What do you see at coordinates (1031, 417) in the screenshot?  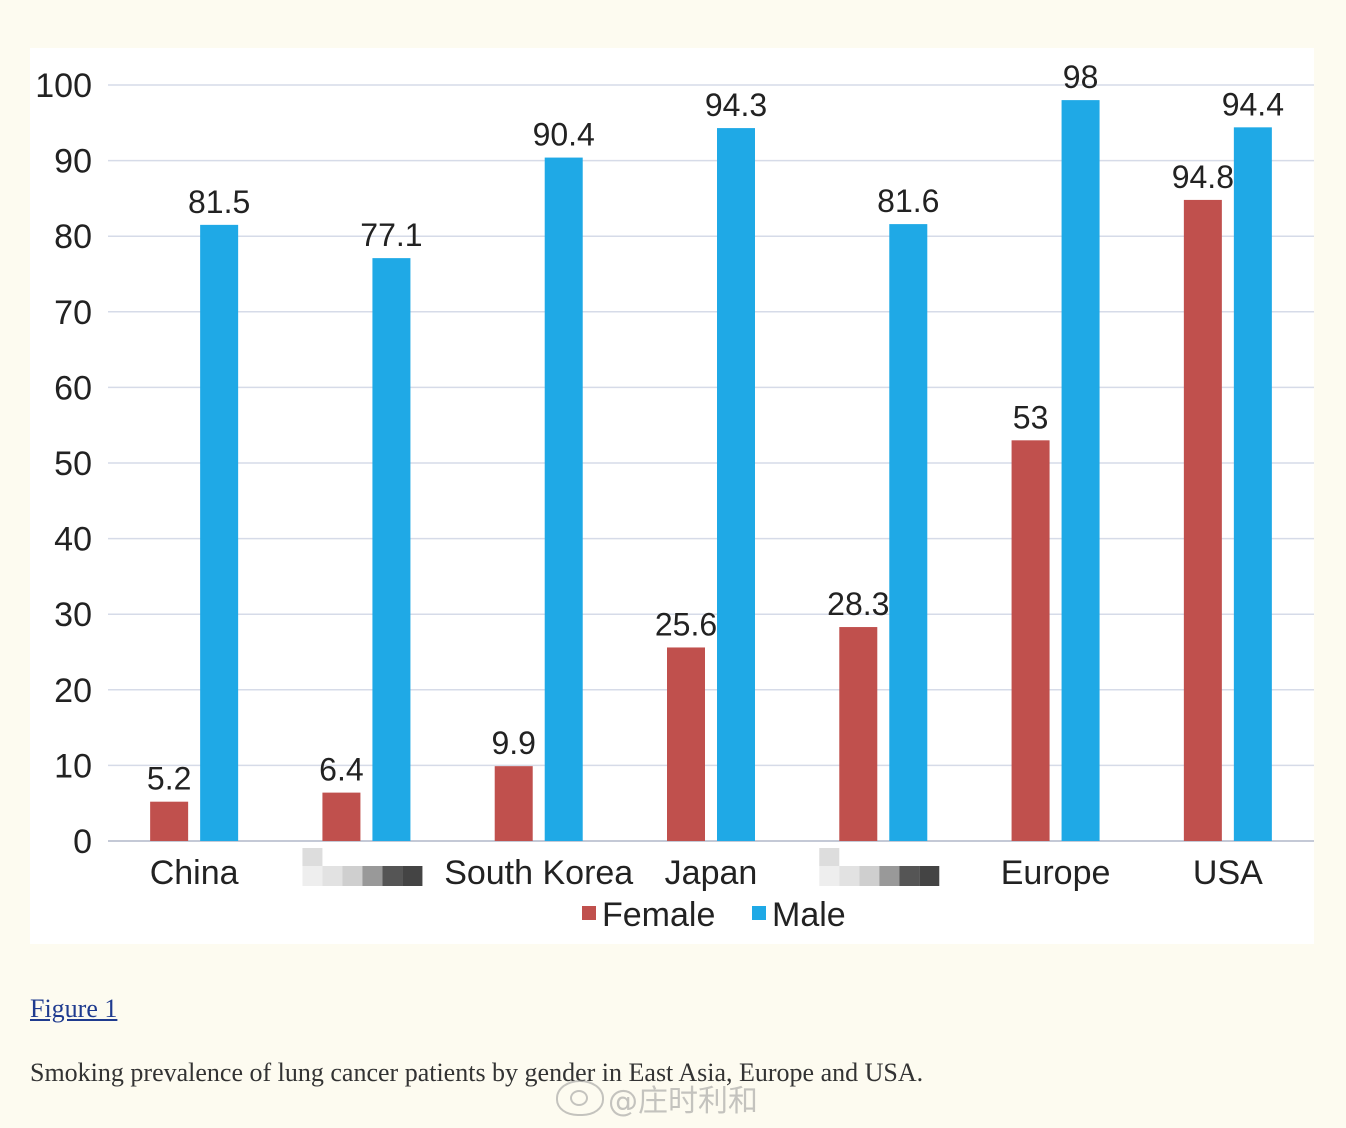 I see `data-label: 53` at bounding box center [1031, 417].